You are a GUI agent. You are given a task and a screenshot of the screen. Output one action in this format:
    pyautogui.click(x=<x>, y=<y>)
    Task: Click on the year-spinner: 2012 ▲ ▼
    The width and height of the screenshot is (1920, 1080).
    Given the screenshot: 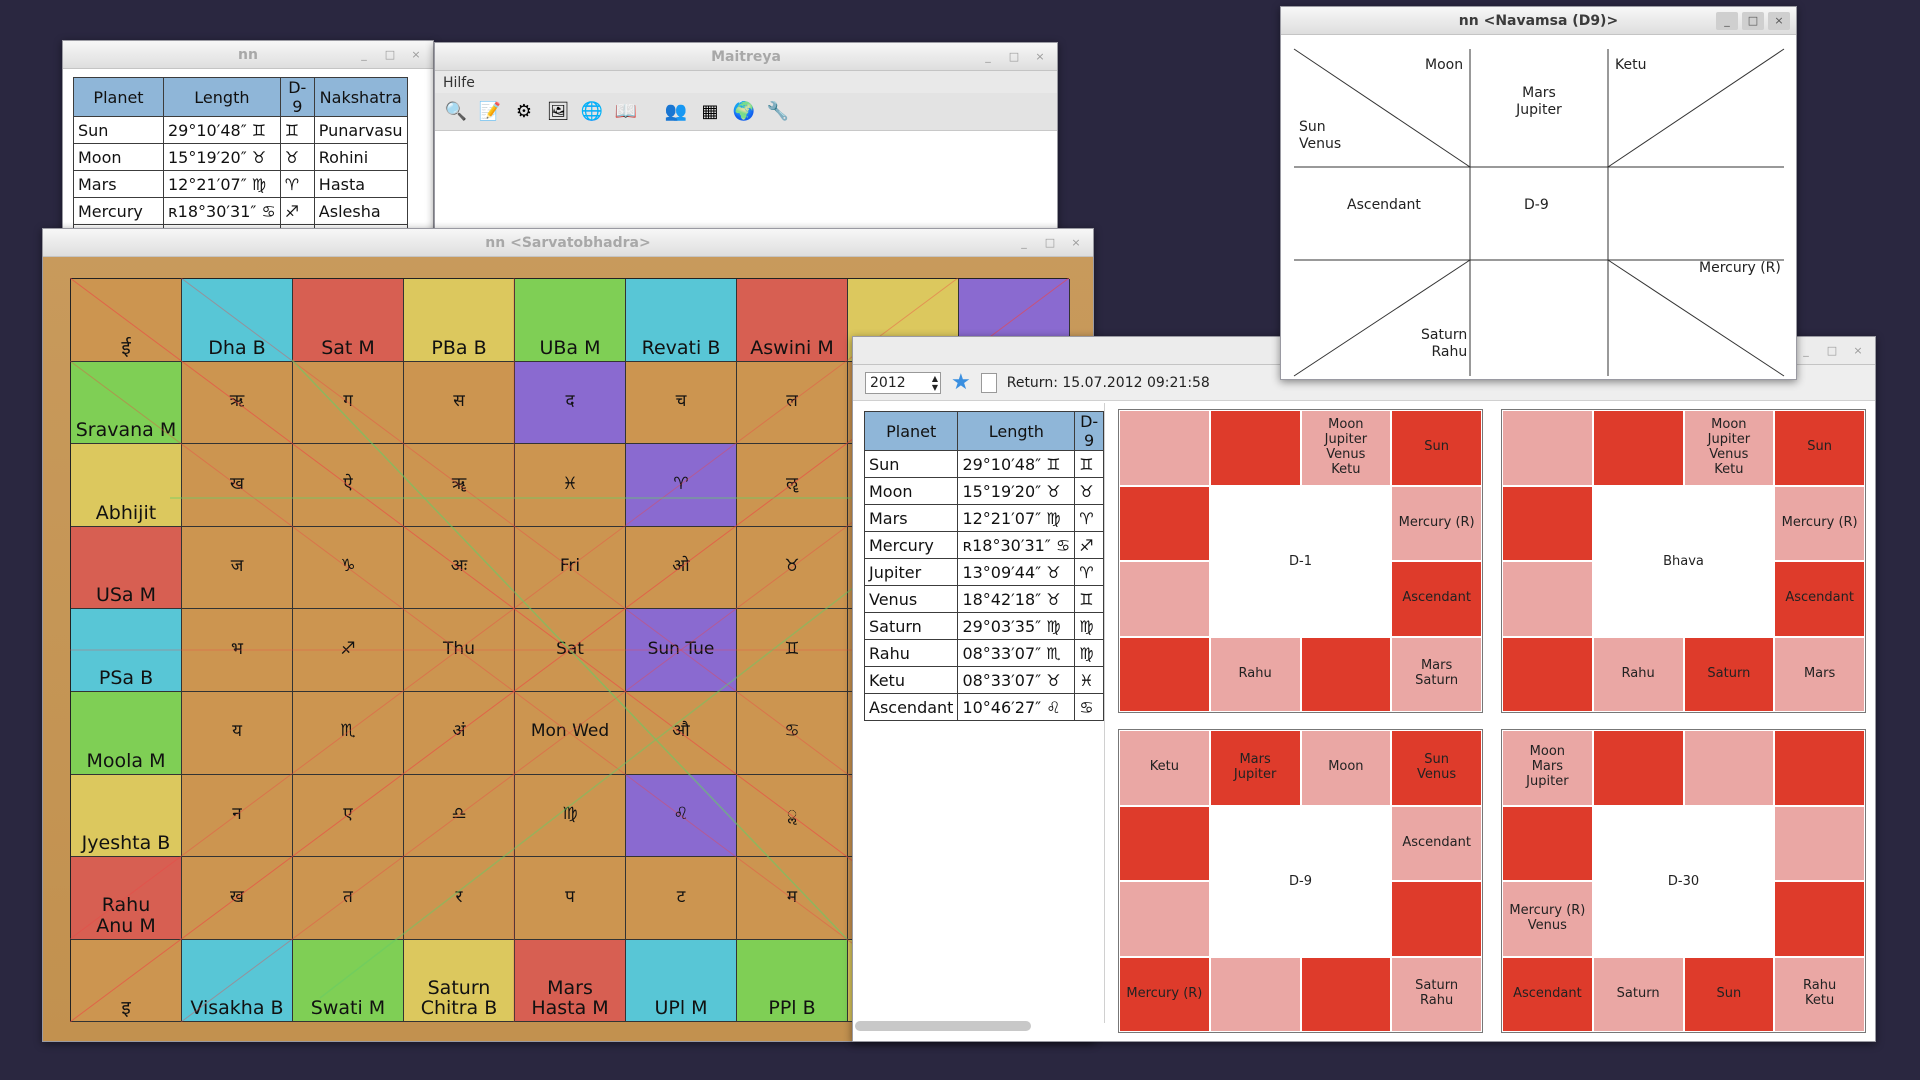 What is the action you would take?
    pyautogui.click(x=903, y=382)
    